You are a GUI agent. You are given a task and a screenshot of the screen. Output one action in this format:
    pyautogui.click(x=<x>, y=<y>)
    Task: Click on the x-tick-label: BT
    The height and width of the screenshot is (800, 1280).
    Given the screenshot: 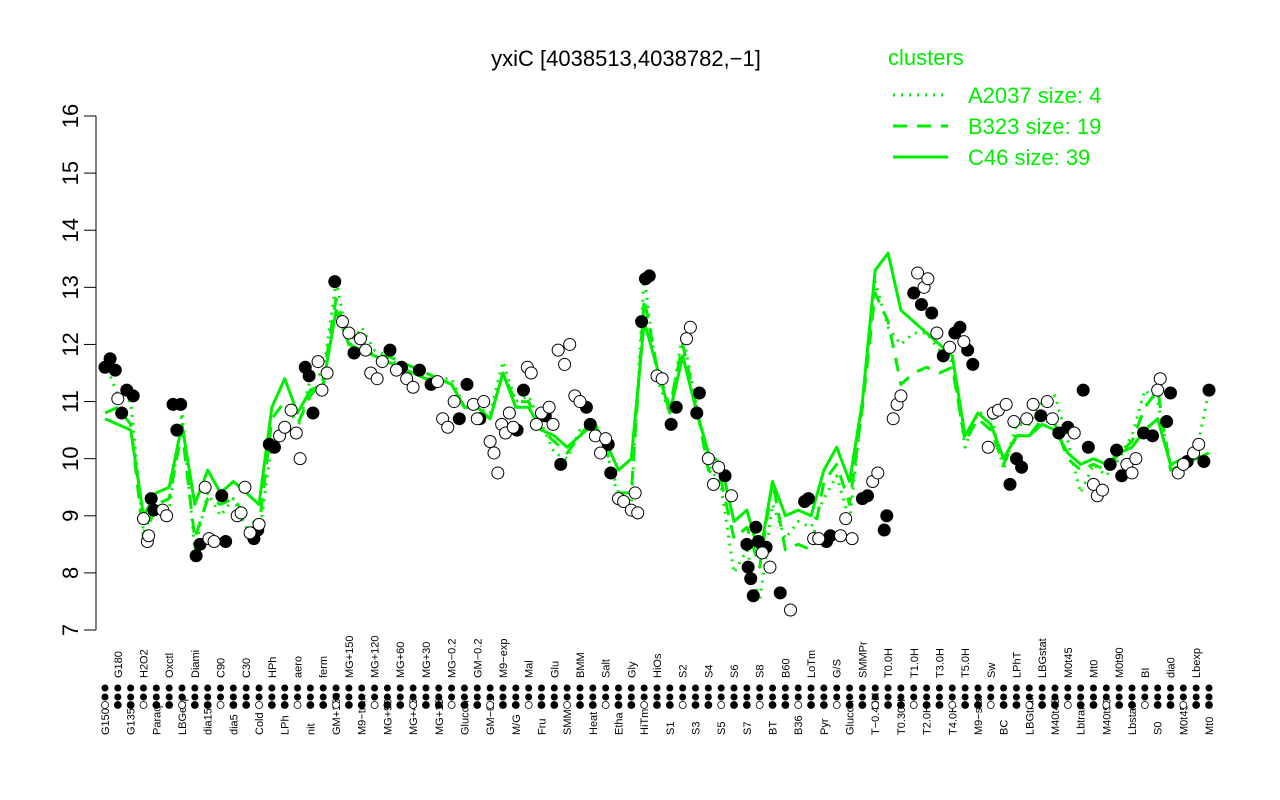 What is the action you would take?
    pyautogui.click(x=774, y=728)
    